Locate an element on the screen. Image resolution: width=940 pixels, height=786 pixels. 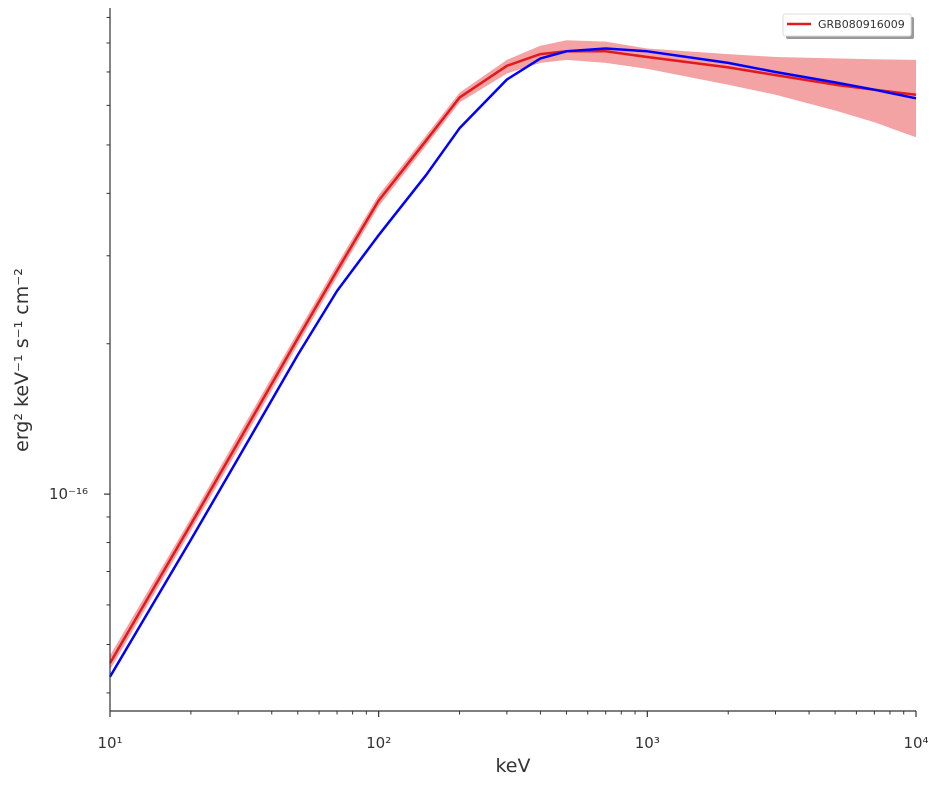
y-axis-label: erg² keV⁻¹ s⁻¹ cm⁻² is located at coordinates (22, 360).